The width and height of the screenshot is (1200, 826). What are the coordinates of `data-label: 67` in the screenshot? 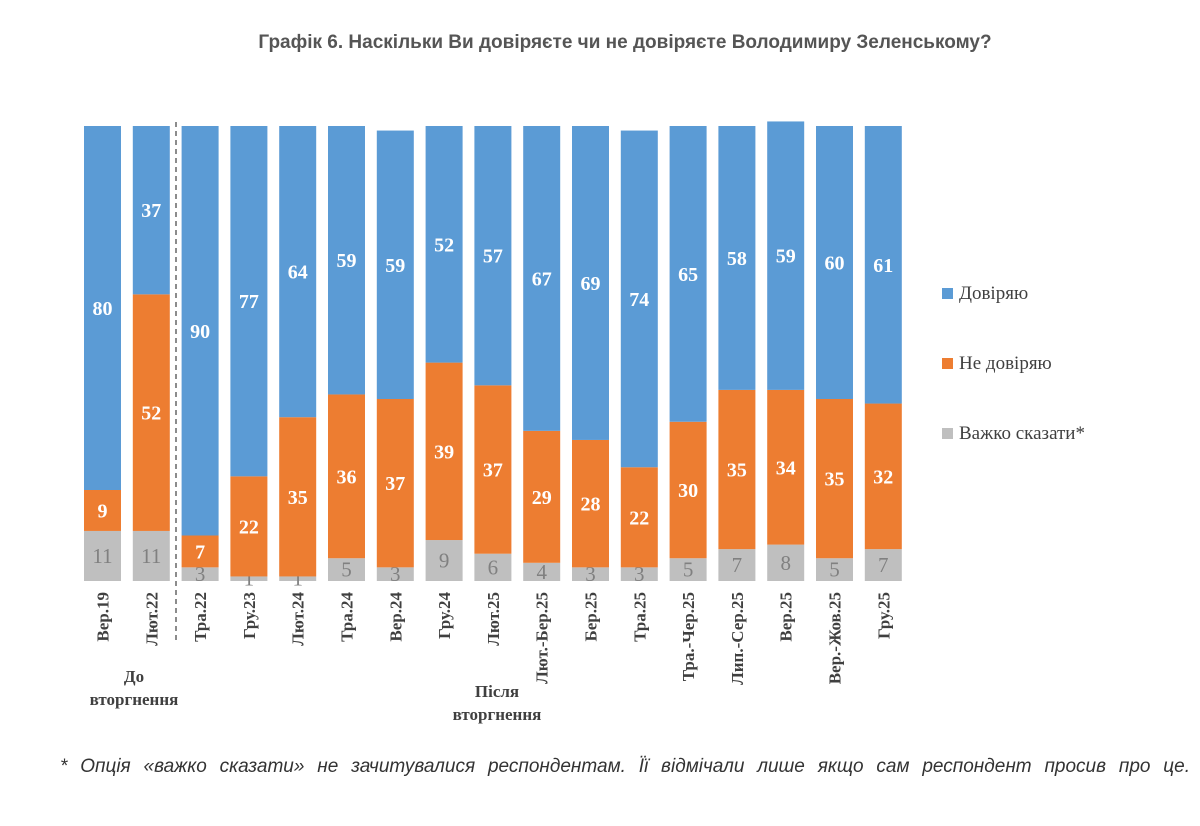 It's located at (542, 279).